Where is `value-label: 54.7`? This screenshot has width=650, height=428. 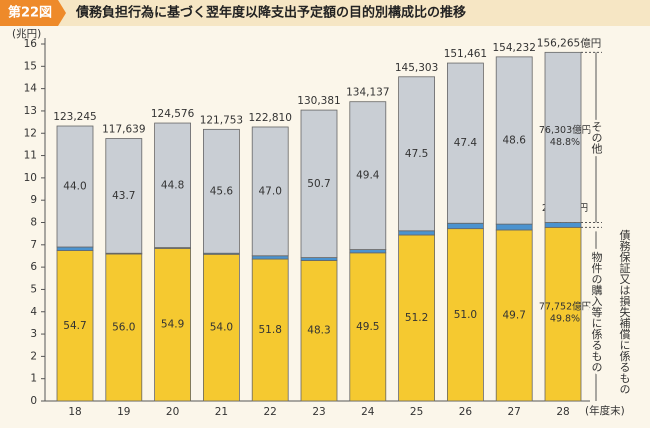 value-label: 54.7 is located at coordinates (74, 326).